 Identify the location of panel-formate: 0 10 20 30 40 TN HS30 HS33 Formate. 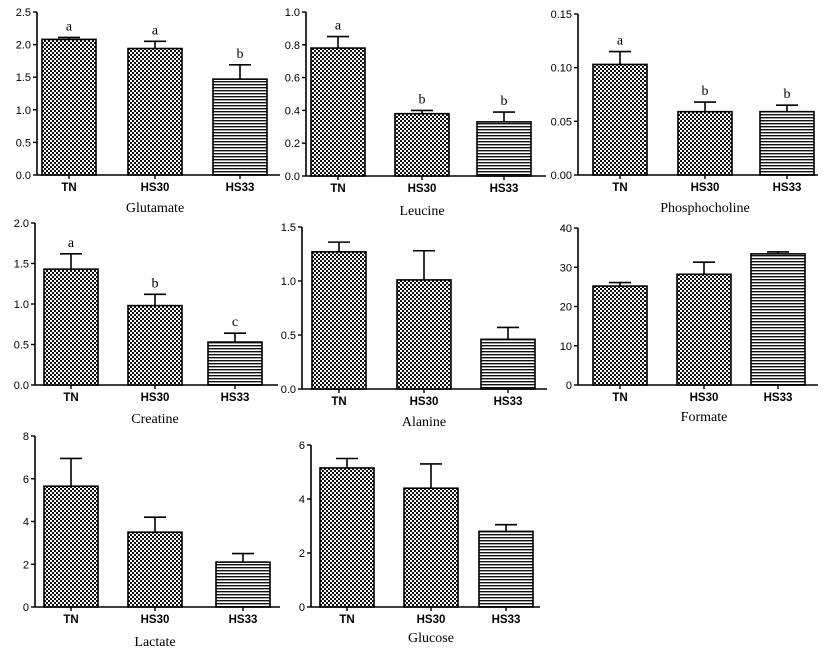
(689, 324).